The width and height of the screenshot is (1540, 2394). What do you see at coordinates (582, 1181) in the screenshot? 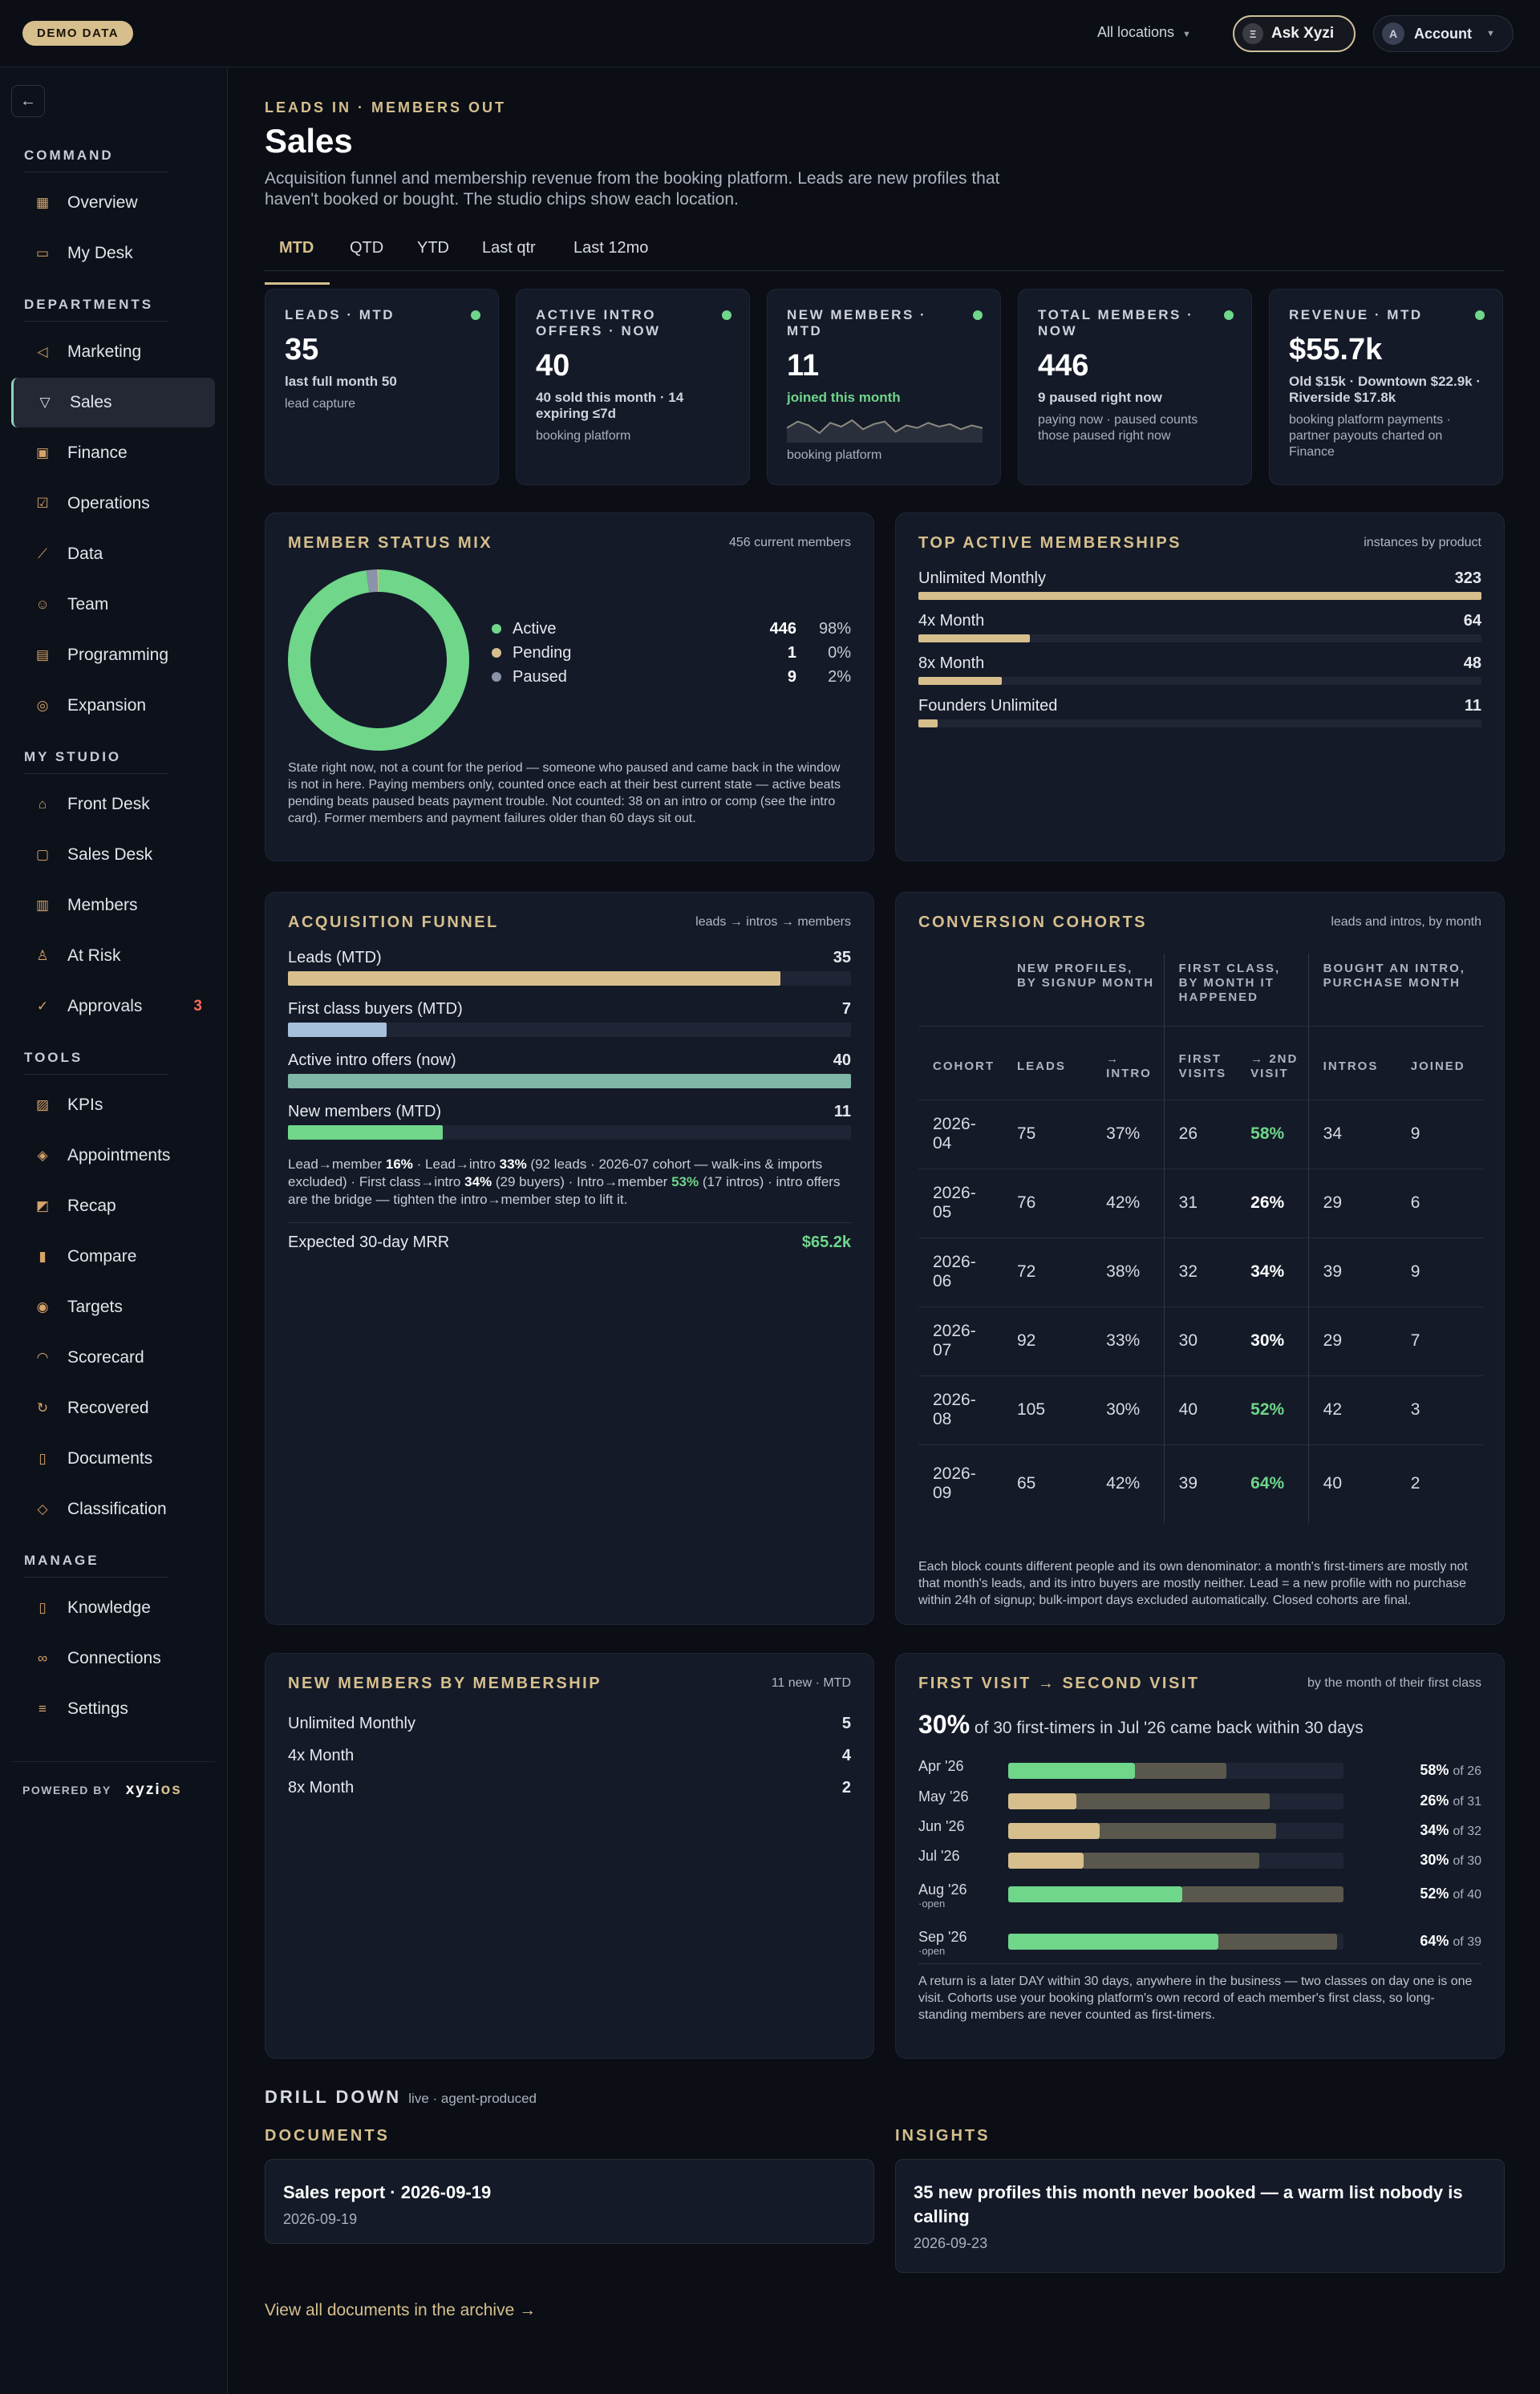
I see `note-text: (29 buyers) · Intro→member` at bounding box center [582, 1181].